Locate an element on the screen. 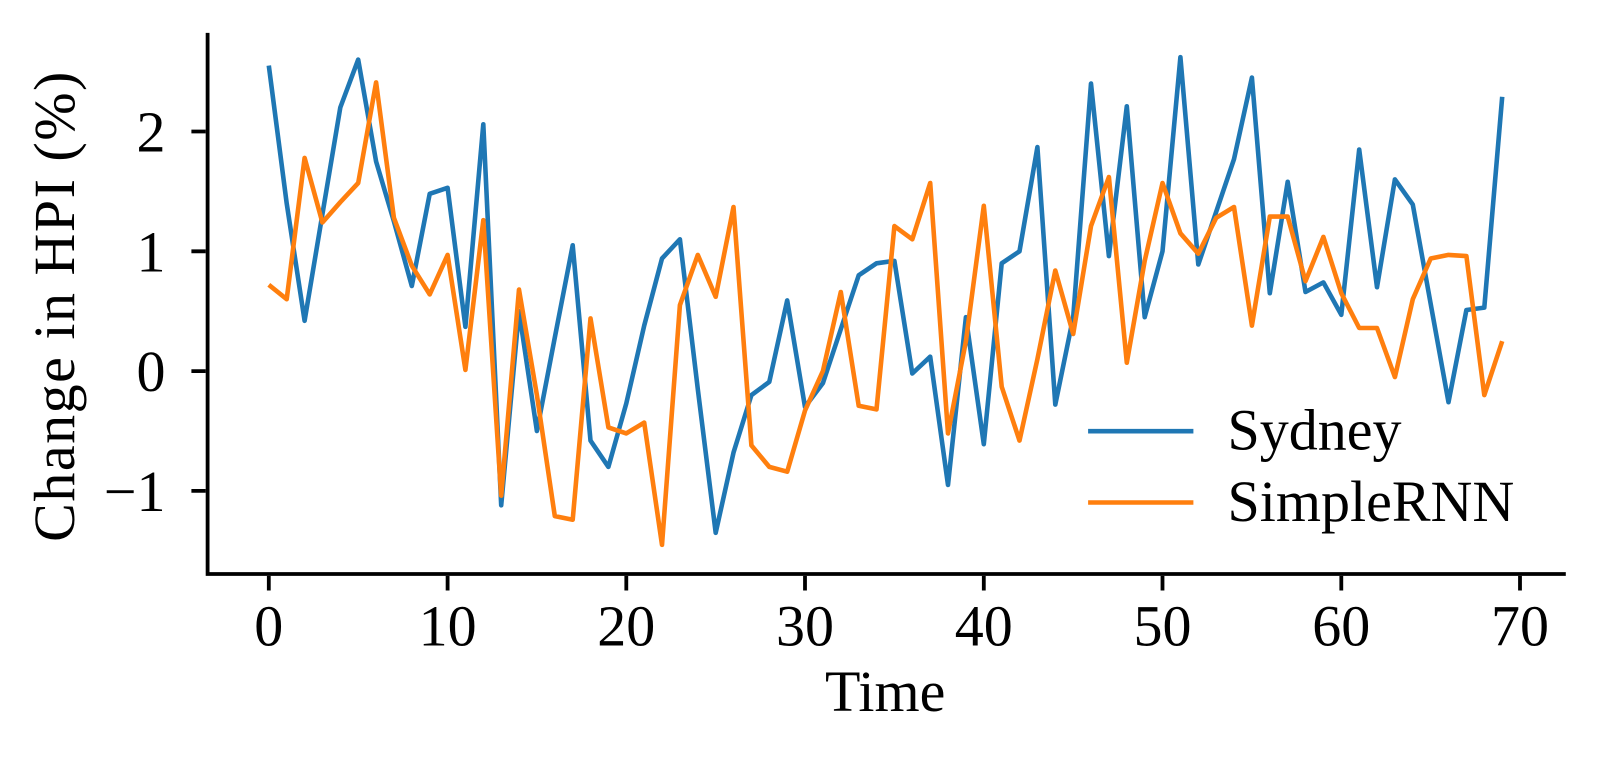 This screenshot has width=1598, height=761. svg-text: 50 is located at coordinates (1163, 626).